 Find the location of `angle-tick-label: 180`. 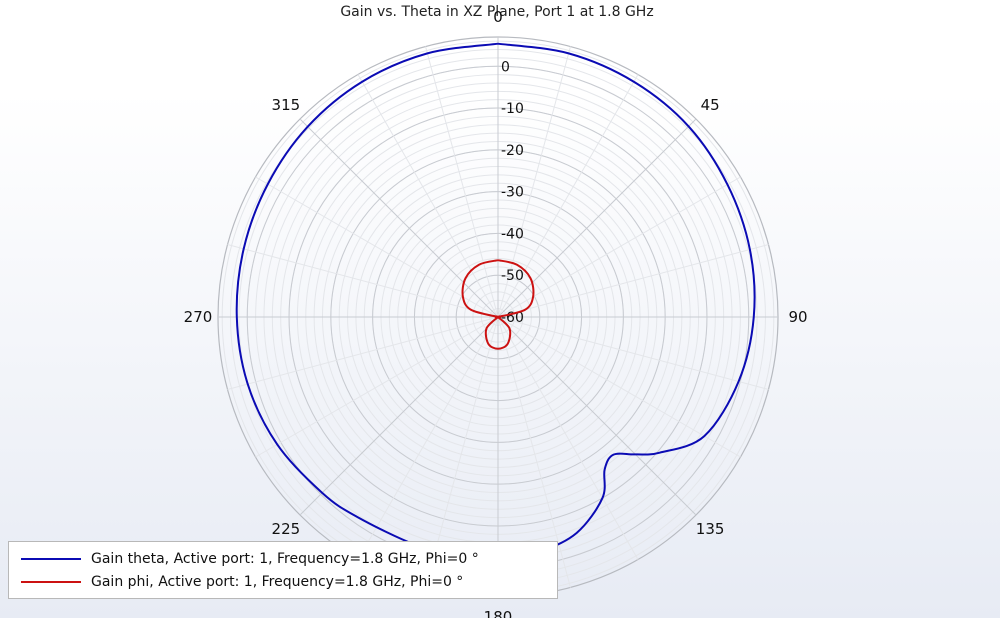

angle-tick-label: 180 is located at coordinates (498, 613).